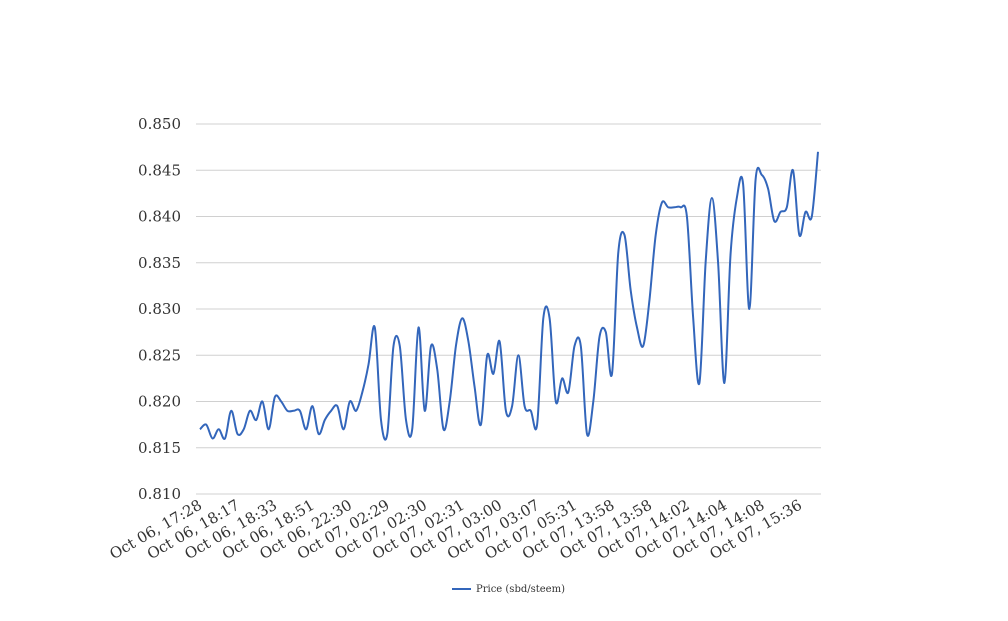 This screenshot has height=621, width=1008. I want to click on y-tick-label: 0.810, so click(159, 494).